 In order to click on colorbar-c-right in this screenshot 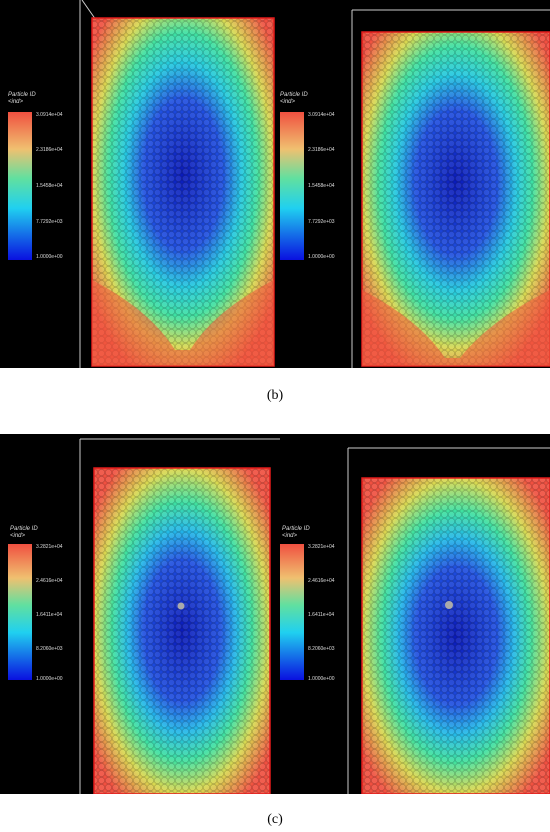, I will do `click(292, 612)`.